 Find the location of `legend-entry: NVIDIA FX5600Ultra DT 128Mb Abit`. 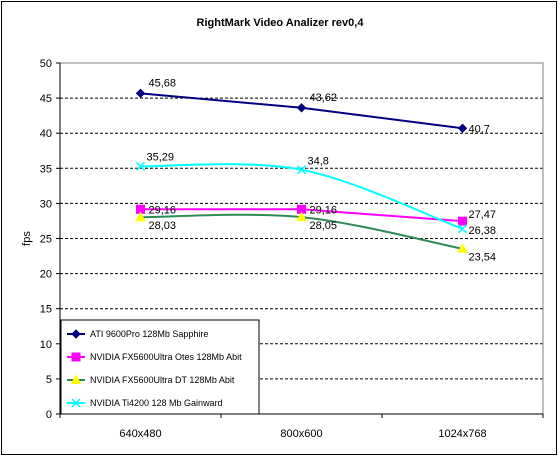

legend-entry: NVIDIA FX5600Ultra DT 128Mb Abit is located at coordinates (162, 380).